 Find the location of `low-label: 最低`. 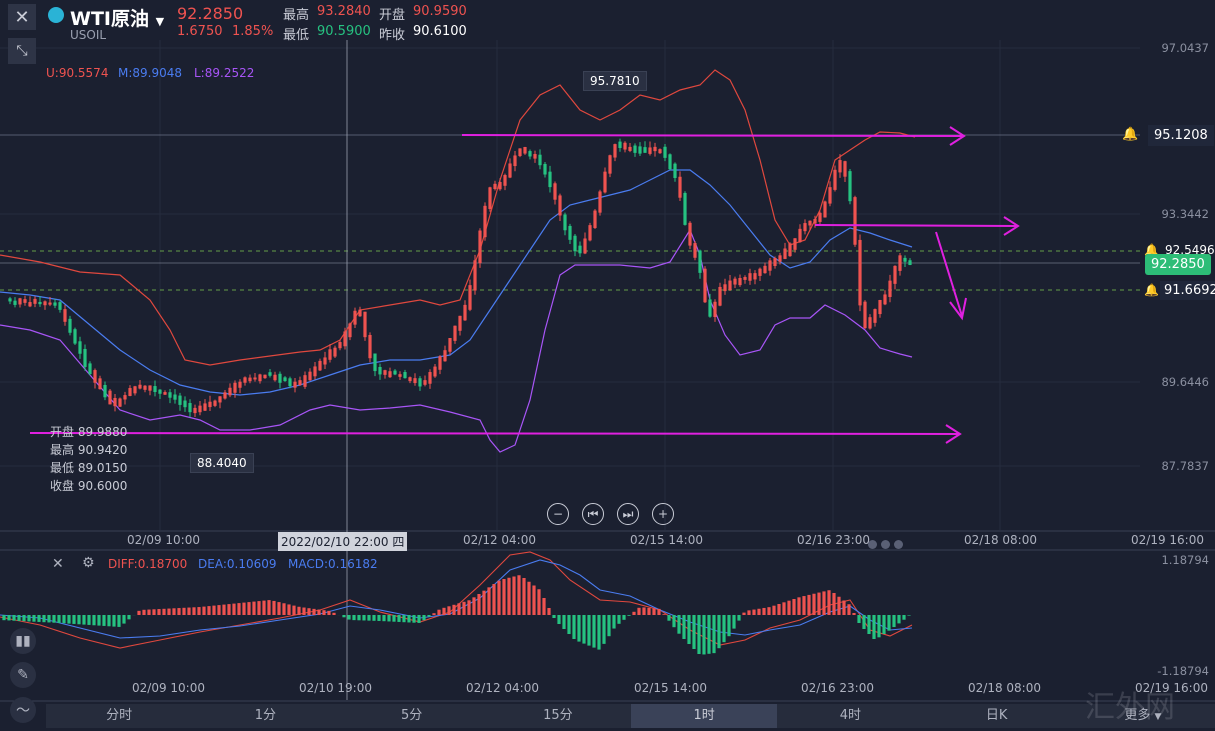

low-label: 最低 is located at coordinates (296, 35).